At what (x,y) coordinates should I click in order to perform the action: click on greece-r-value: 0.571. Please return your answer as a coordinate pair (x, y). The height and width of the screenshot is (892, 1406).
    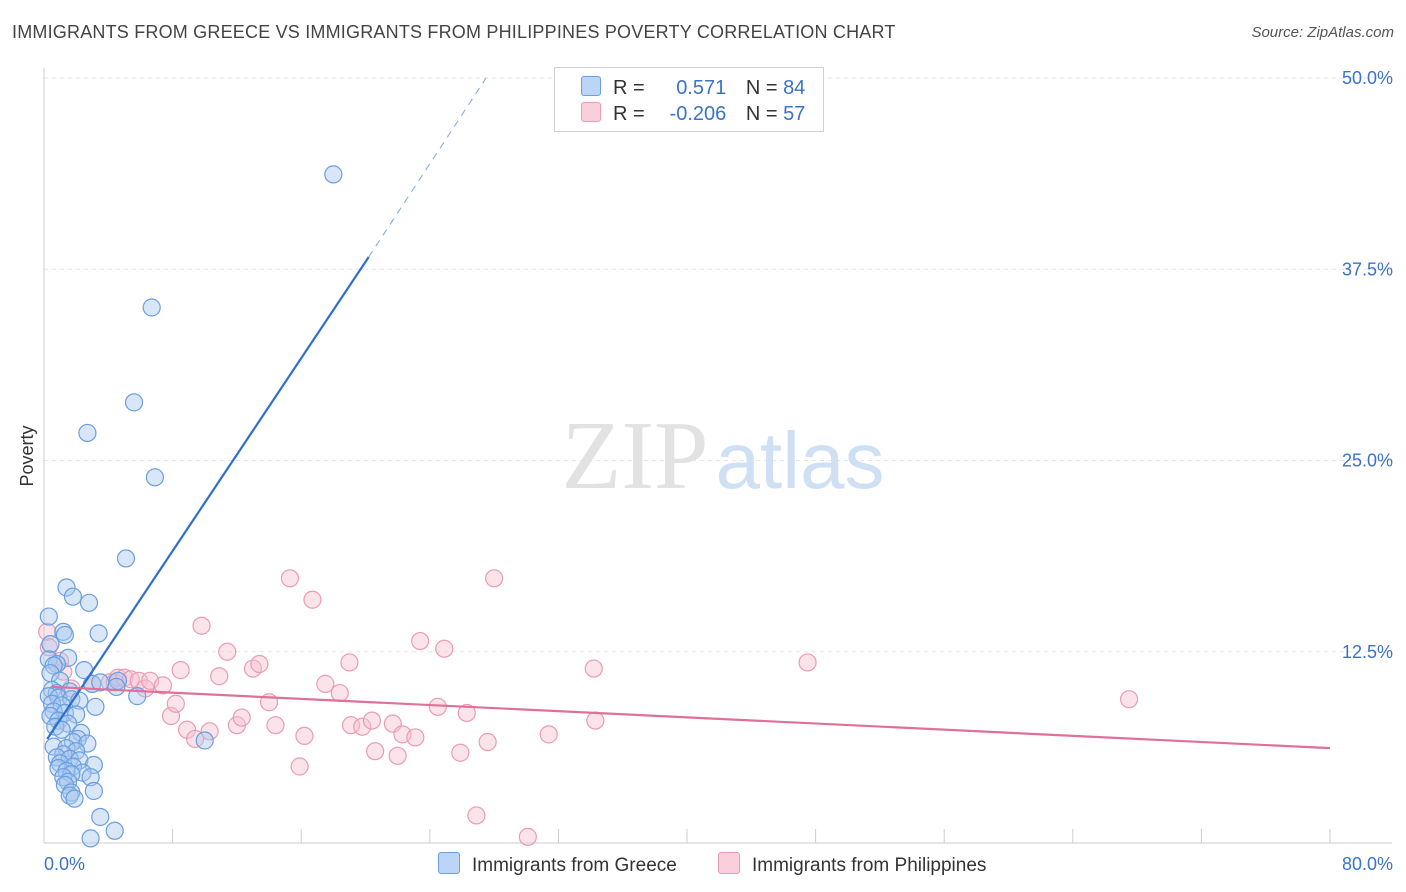
    Looking at the image, I should click on (701, 88).